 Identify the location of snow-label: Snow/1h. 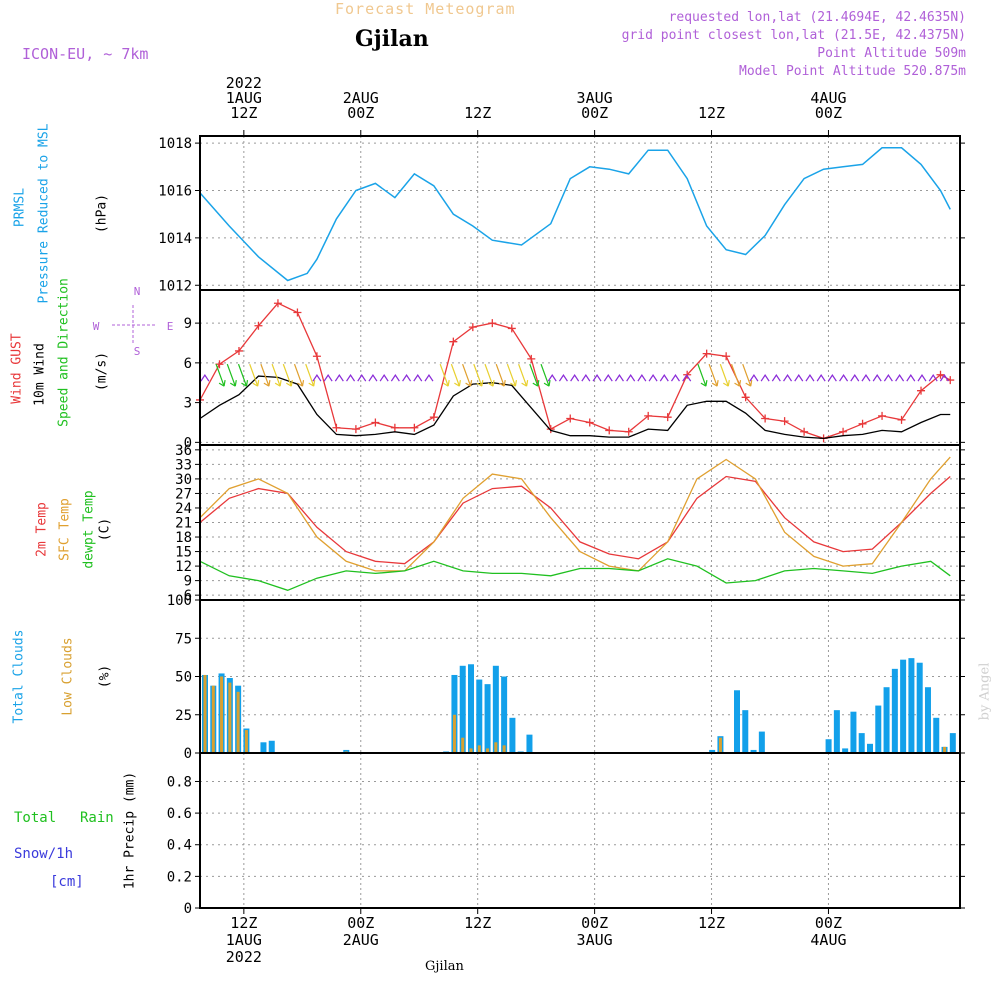
(44, 854).